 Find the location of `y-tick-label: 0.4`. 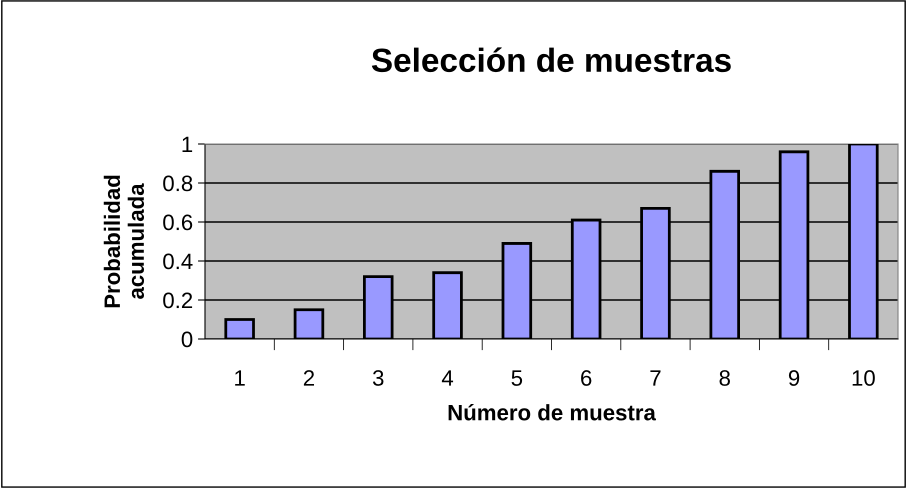

y-tick-label: 0.4 is located at coordinates (178, 262).